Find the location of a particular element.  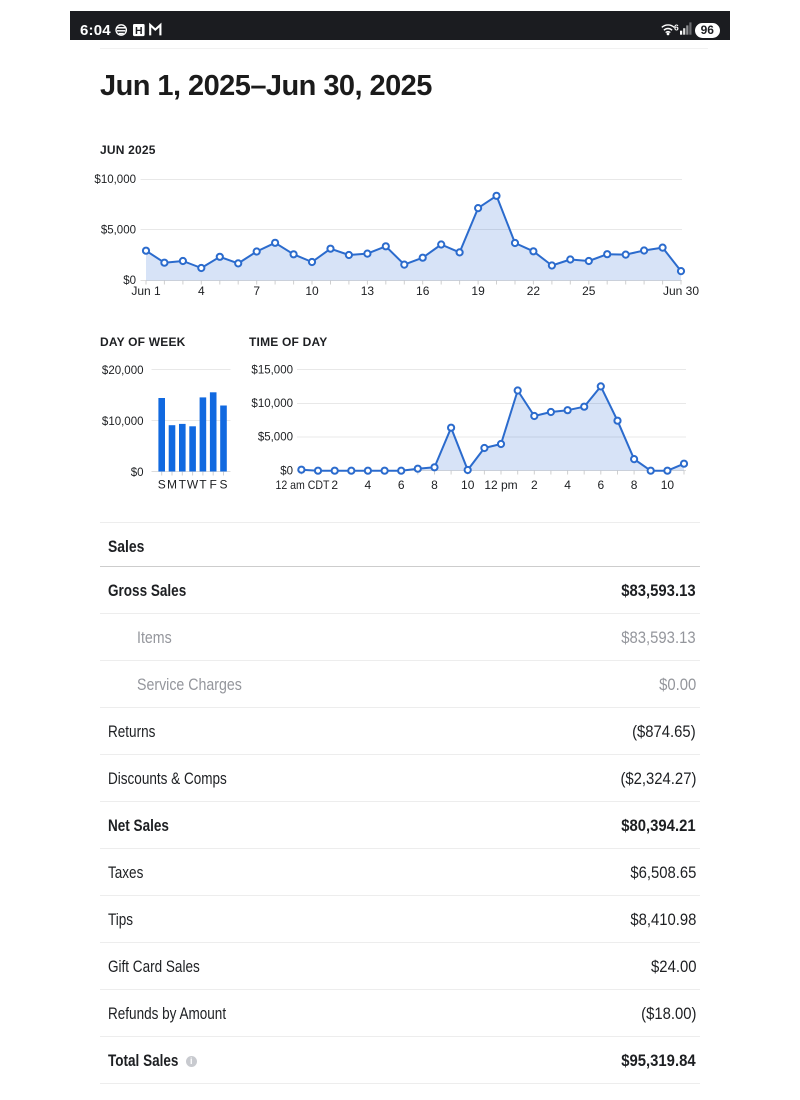

svg-text: $20,000 is located at coordinates (123, 371).